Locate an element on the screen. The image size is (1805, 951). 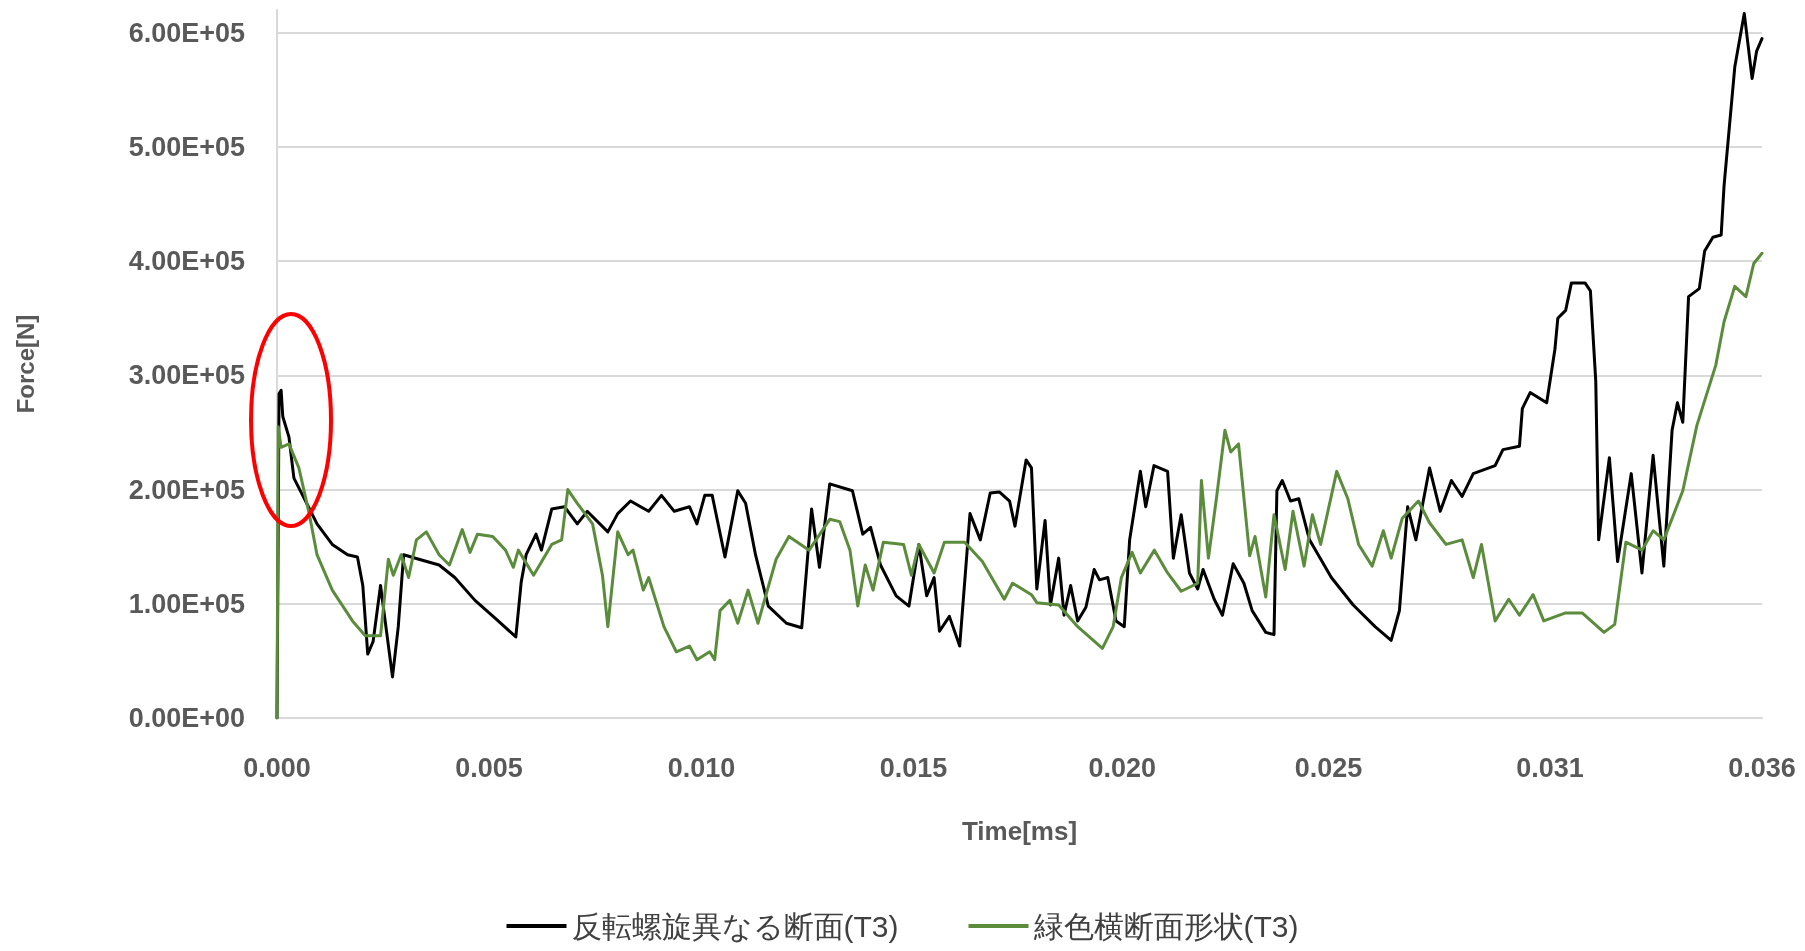
y-tick-label: 2.00E+05 is located at coordinates (186, 489).